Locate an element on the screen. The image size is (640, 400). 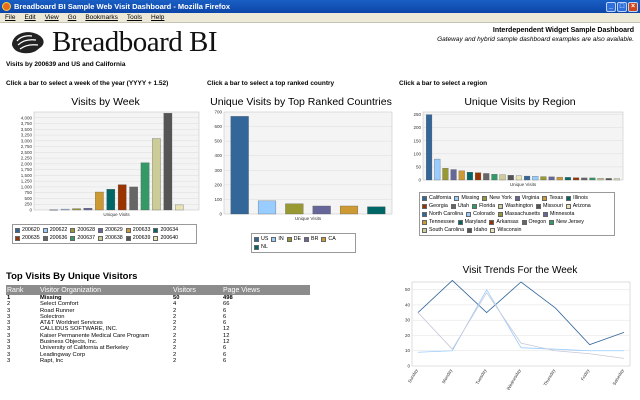
legend-item-maryland: Maryland is located at coordinates (471, 222).